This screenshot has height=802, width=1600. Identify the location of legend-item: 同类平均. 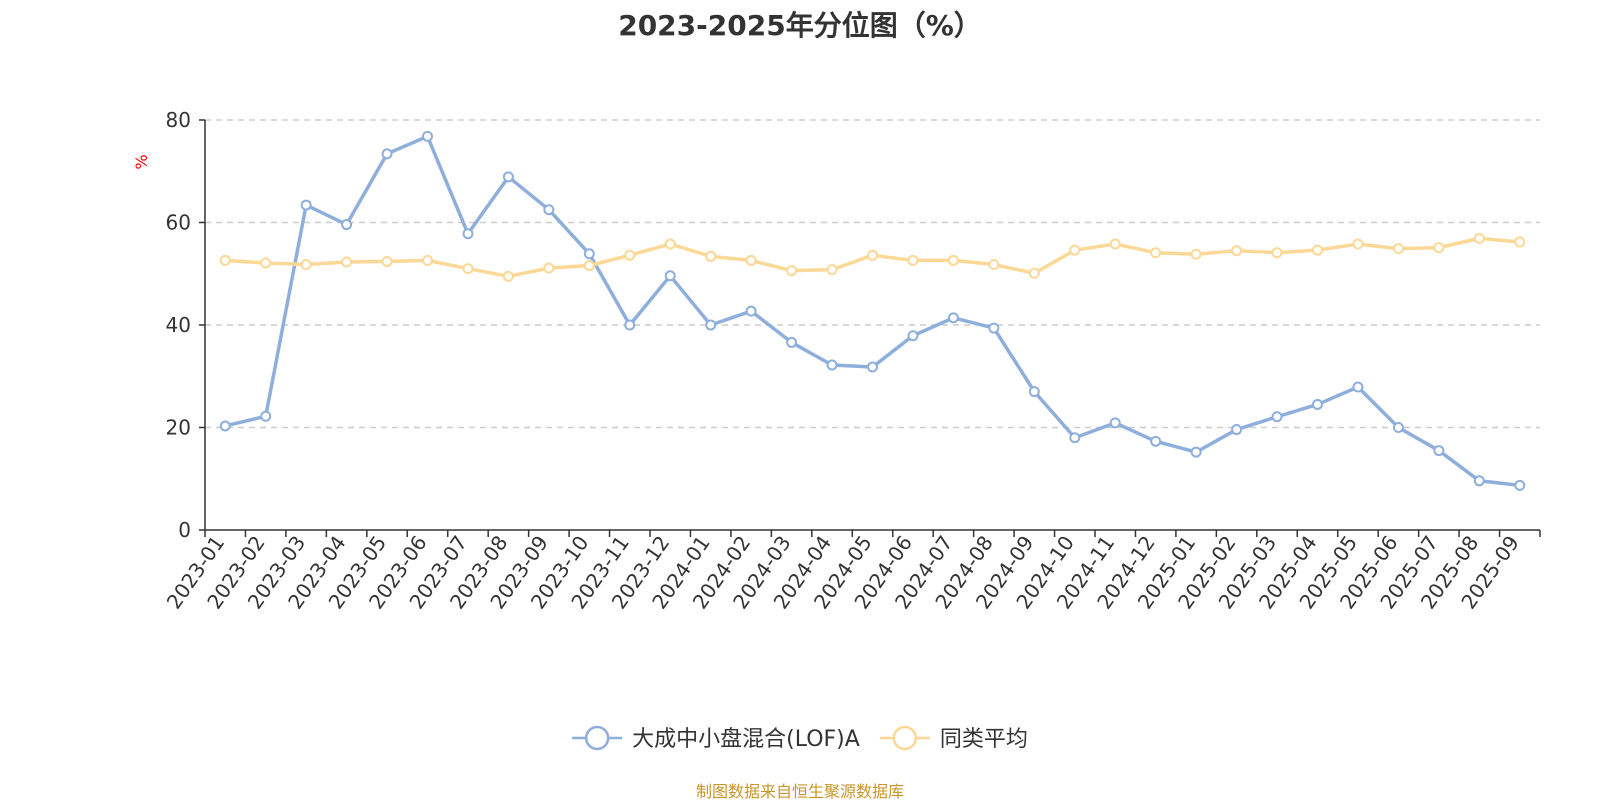
(953, 738).